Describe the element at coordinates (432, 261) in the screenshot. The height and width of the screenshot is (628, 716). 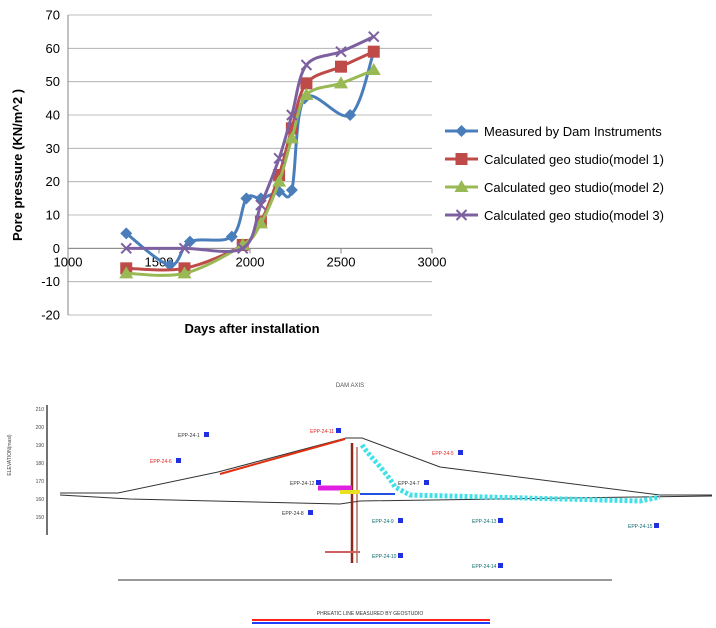
I see `x-tick-label: 3000` at that location.